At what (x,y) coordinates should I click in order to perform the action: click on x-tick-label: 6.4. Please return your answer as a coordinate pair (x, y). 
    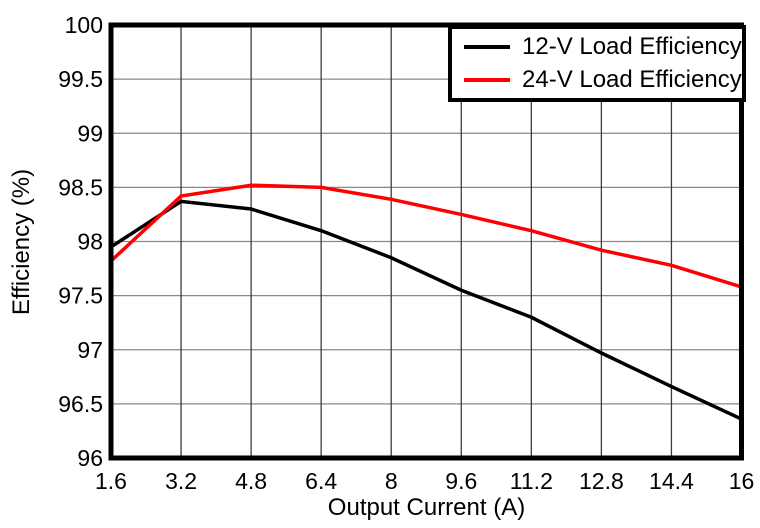
    Looking at the image, I should click on (321, 481).